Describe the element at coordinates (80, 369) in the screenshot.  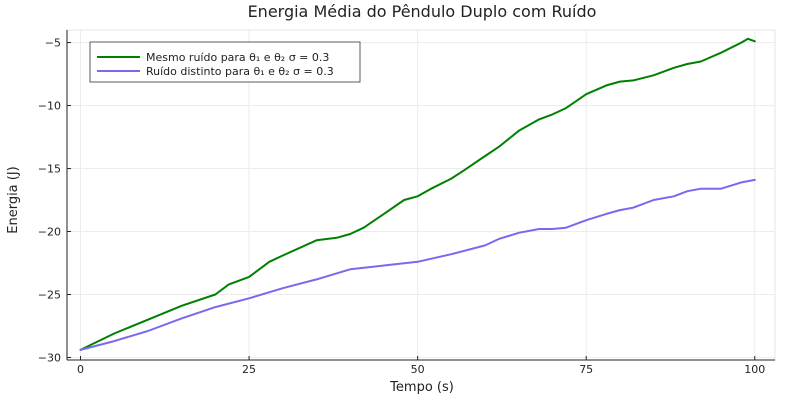
I see `x-tick-label: 0` at that location.